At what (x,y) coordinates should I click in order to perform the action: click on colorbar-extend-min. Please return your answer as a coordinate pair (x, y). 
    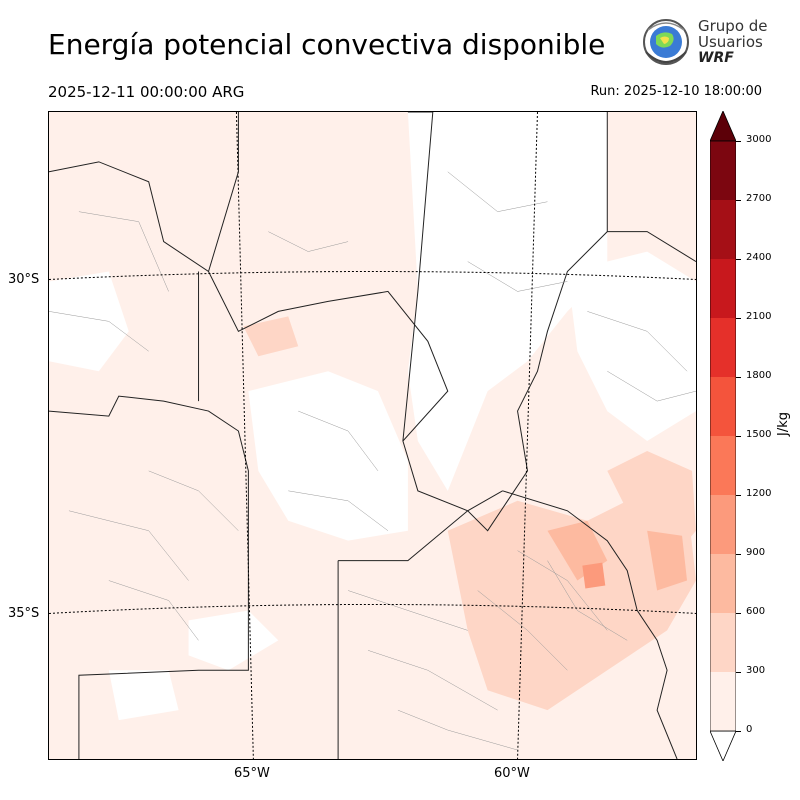
    Looking at the image, I should click on (723, 745).